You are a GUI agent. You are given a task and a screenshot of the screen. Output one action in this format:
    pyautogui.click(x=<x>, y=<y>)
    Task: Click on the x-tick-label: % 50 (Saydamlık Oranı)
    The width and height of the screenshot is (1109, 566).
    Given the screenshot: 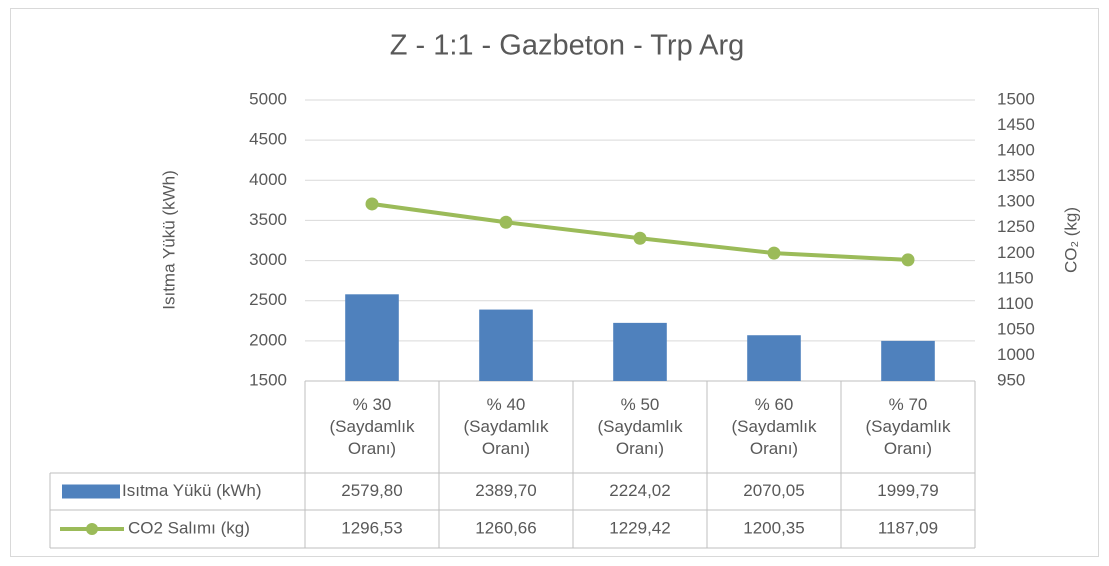 What is the action you would take?
    pyautogui.click(x=640, y=426)
    